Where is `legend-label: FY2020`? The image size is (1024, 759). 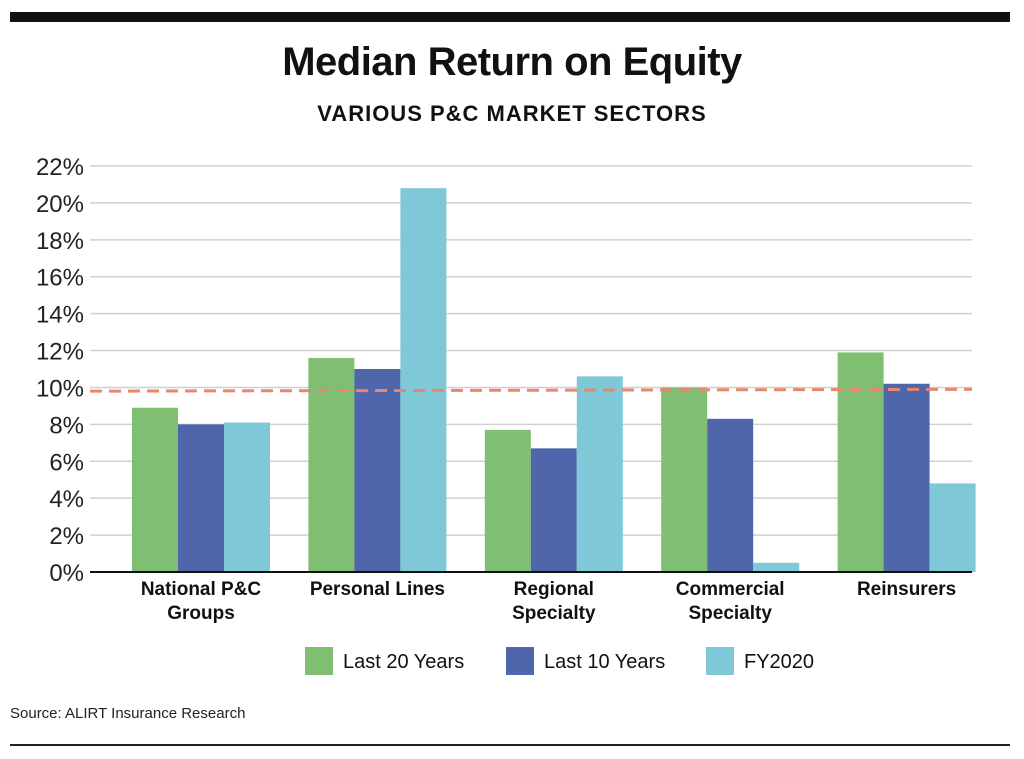 legend-label: FY2020 is located at coordinates (779, 662).